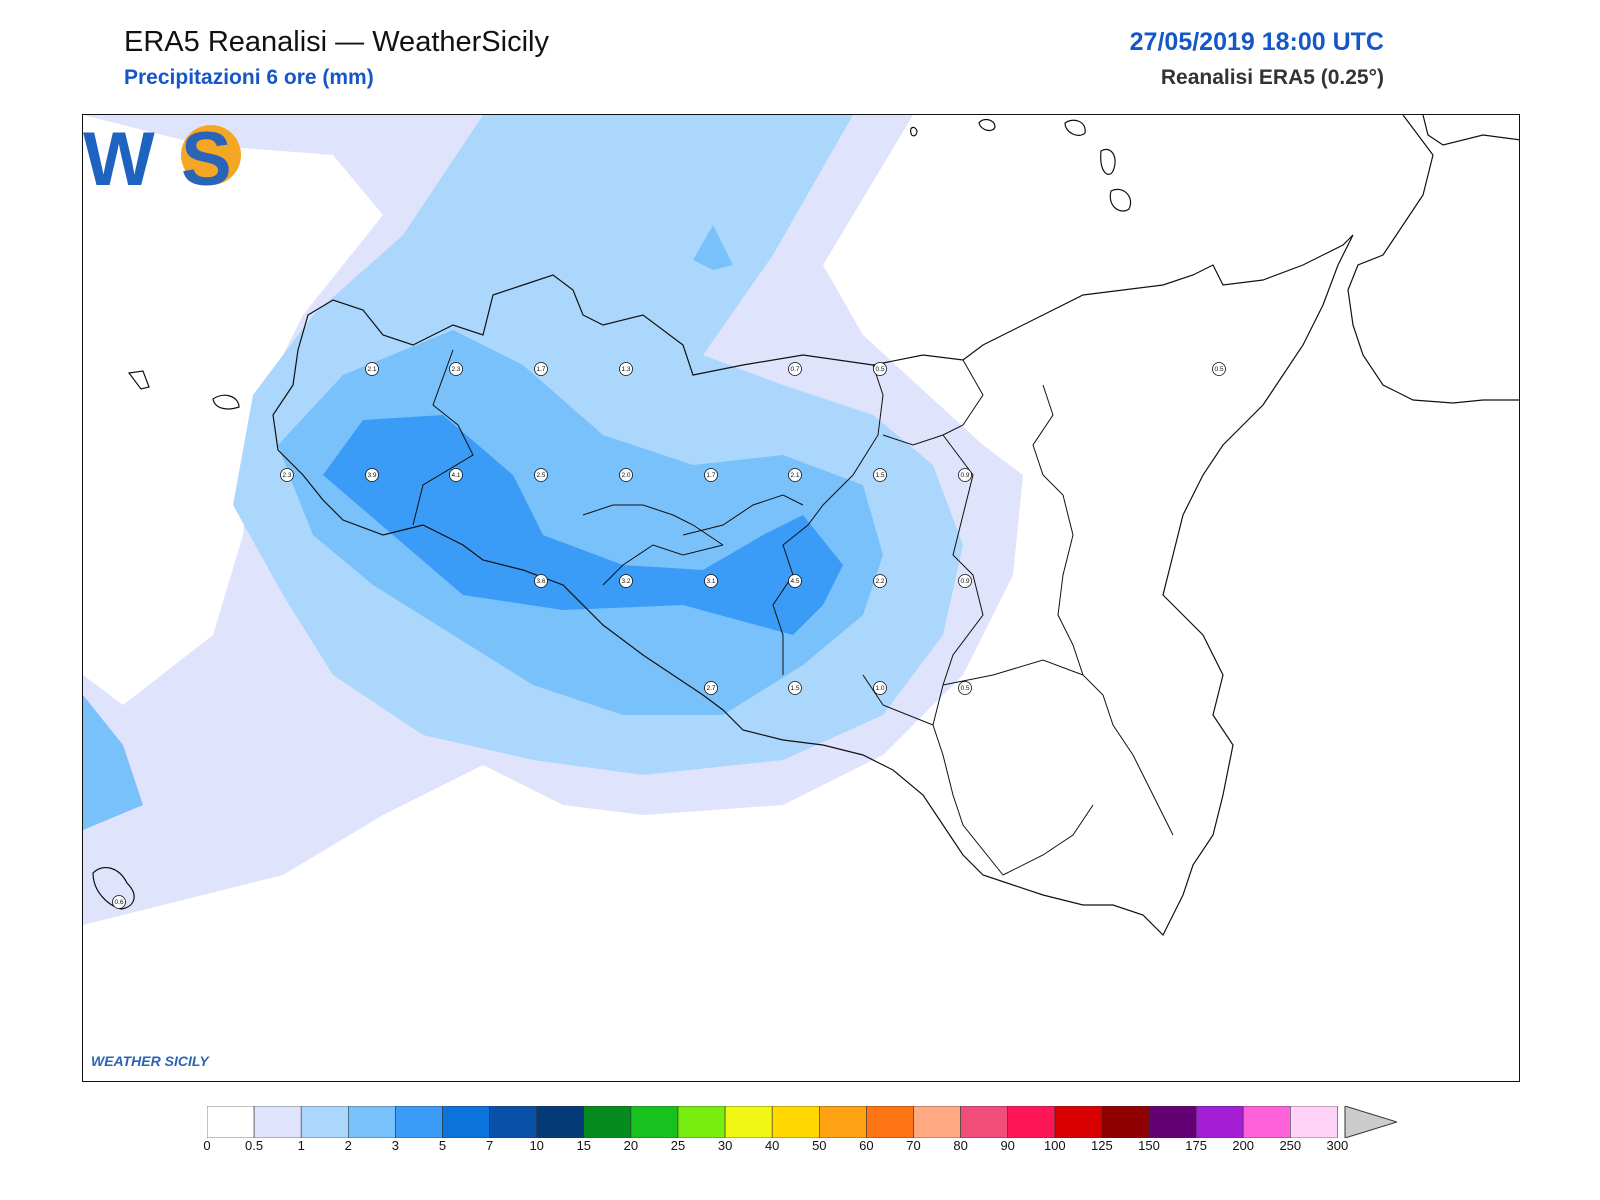 This screenshot has height=1200, width=1600. I want to click on station-value-marker: 2.7, so click(711, 688).